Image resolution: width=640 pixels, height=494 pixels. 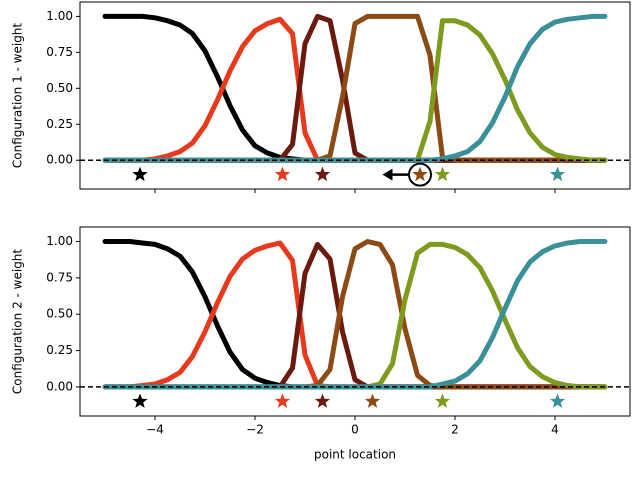 What do you see at coordinates (387, 174) in the screenshot?
I see `arrow-head` at bounding box center [387, 174].